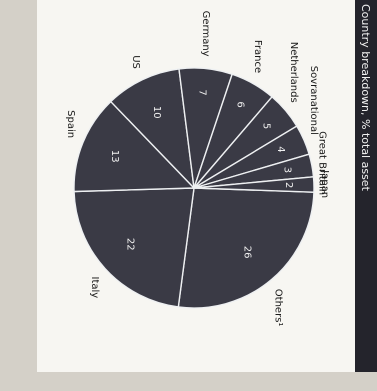 This screenshot has width=377, height=391. What do you see at coordinates (135, 62) in the screenshot?
I see `slice-label-us: US` at bounding box center [135, 62].